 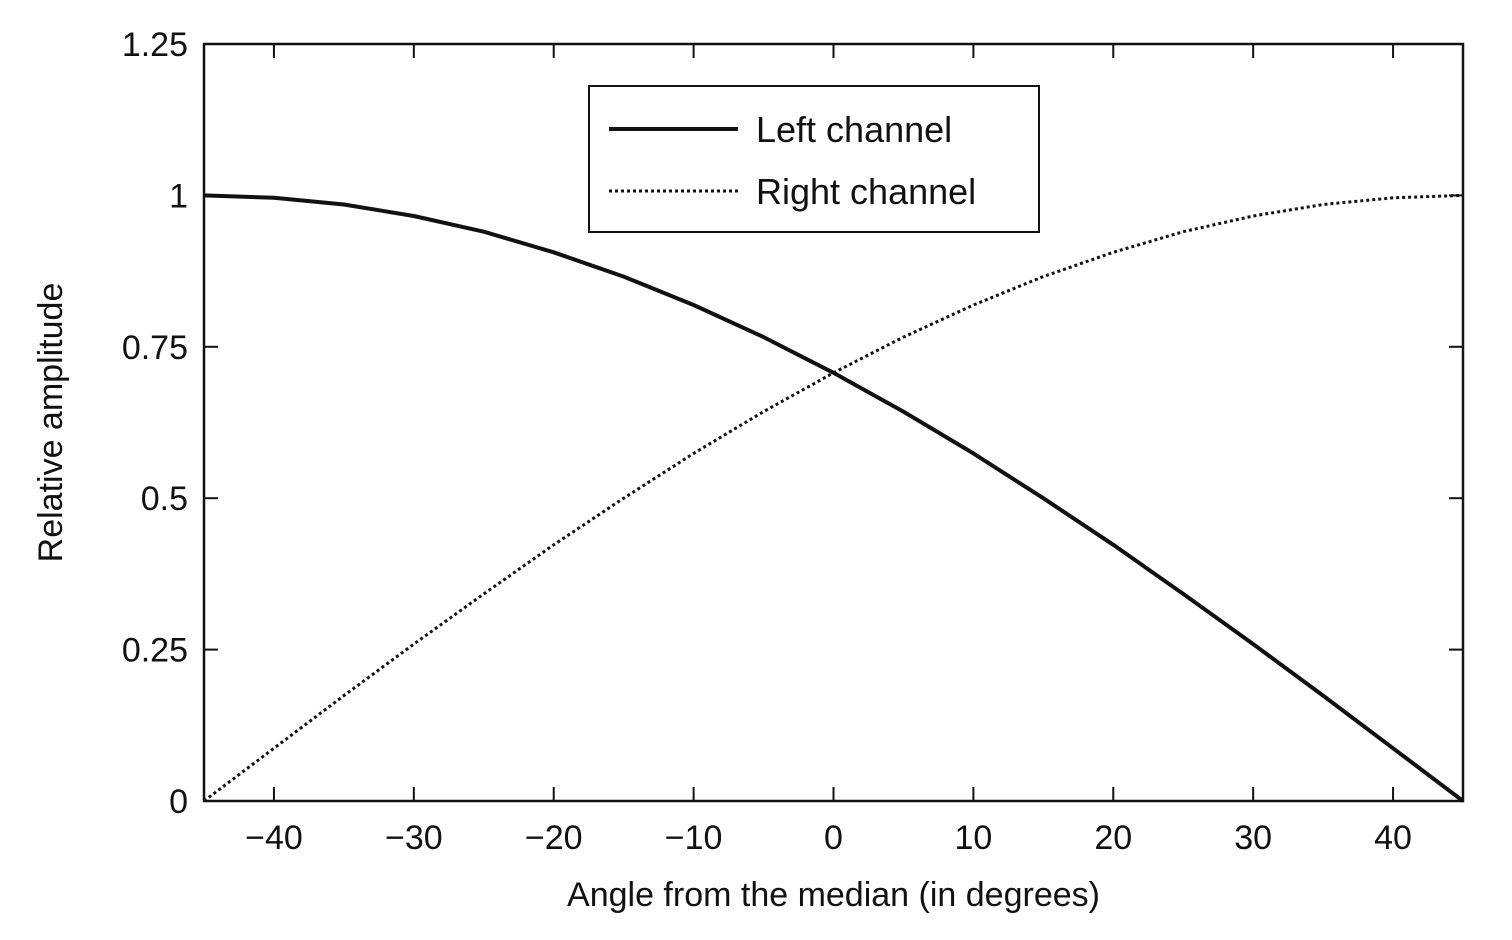 What do you see at coordinates (833, 838) in the screenshot?
I see `x-tick-label: 0` at bounding box center [833, 838].